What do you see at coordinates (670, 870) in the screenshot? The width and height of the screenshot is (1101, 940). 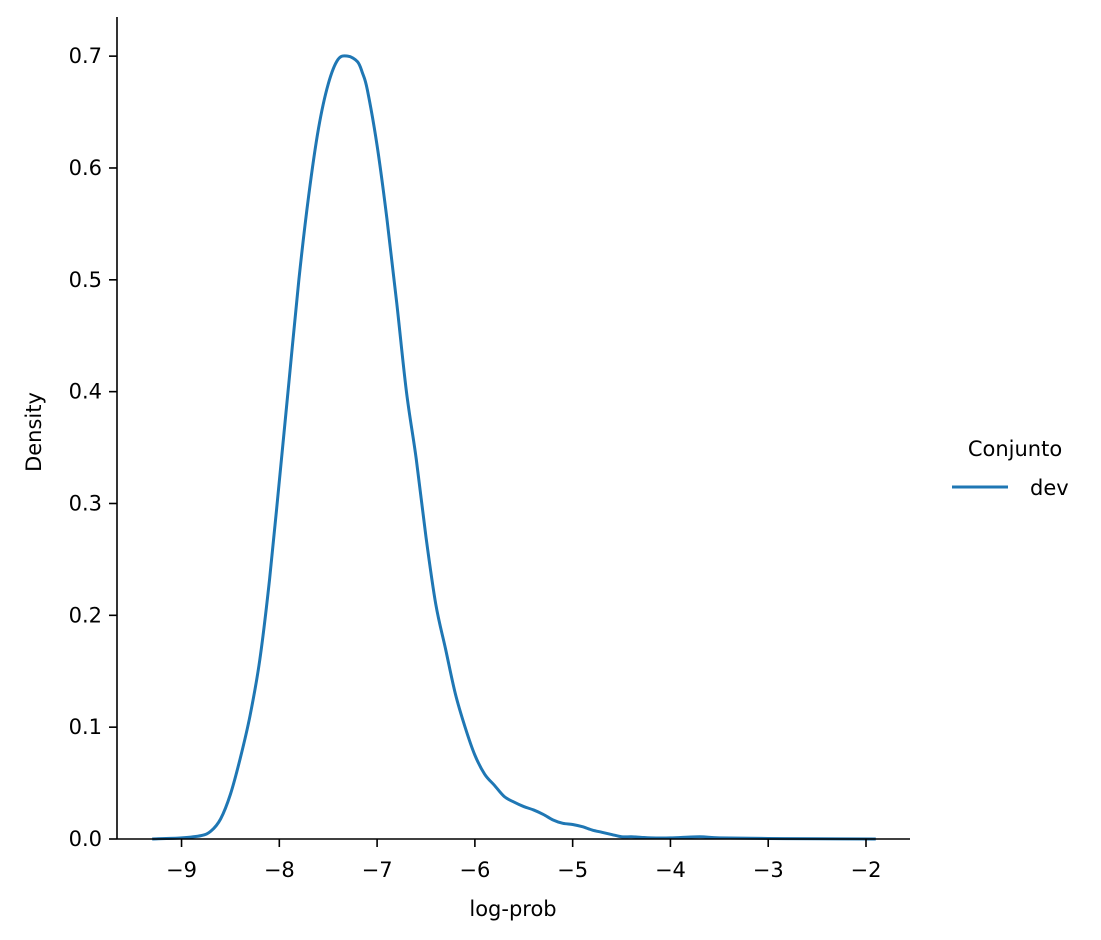 I see `x-tick-label: −4` at bounding box center [670, 870].